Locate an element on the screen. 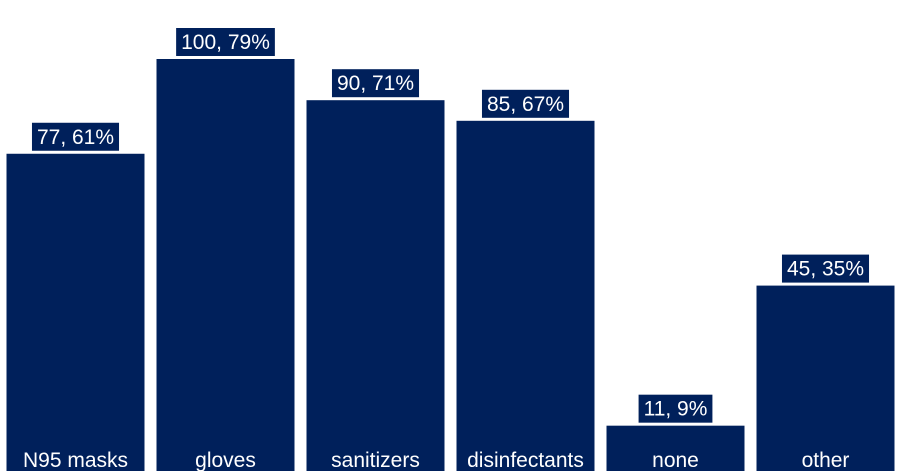 The height and width of the screenshot is (471, 900). data-label-gloves: 100, 79% is located at coordinates (225, 42).